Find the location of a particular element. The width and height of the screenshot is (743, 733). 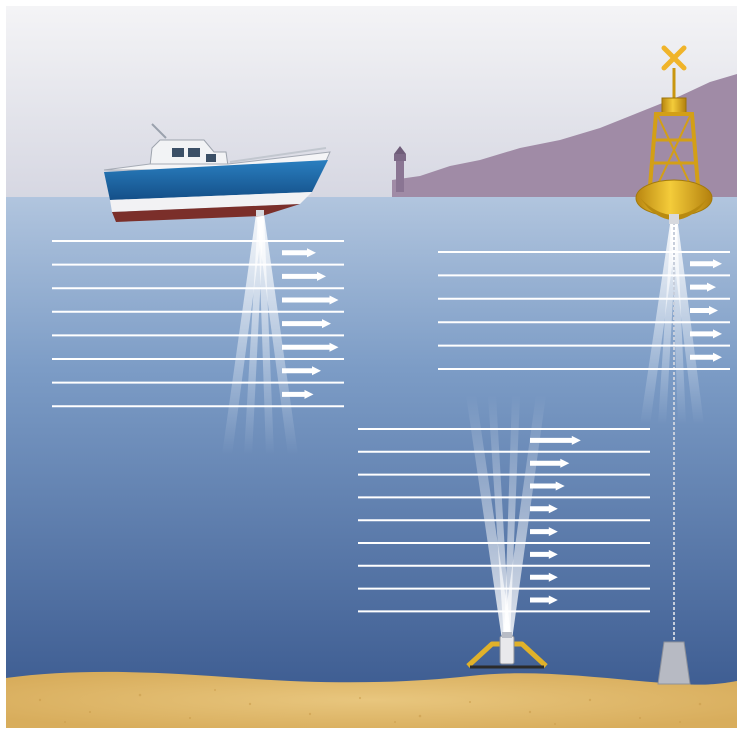

lighthouse-icon is located at coordinates (400, 169).